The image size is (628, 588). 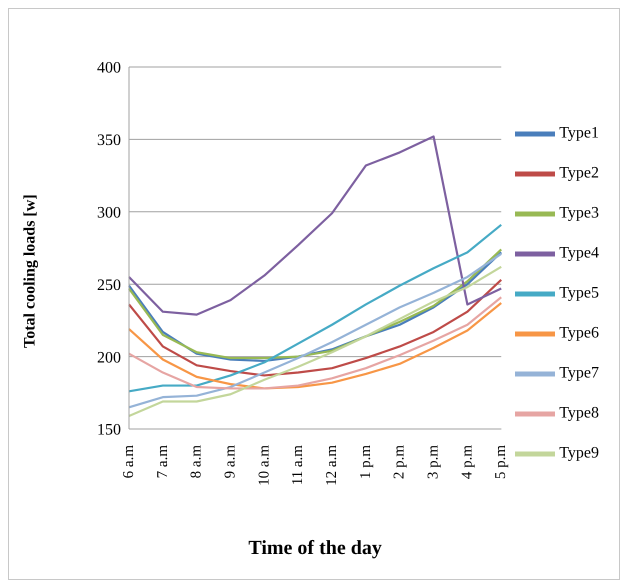 What do you see at coordinates (109, 68) in the screenshot?
I see `y-tick-label: 400` at bounding box center [109, 68].